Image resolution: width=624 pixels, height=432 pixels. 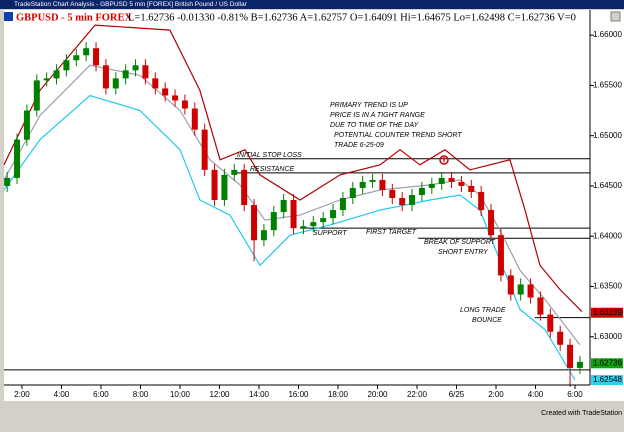 What do you see at coordinates (607, 336) in the screenshot?
I see `y-tick-label: 1.63000` at bounding box center [607, 336].